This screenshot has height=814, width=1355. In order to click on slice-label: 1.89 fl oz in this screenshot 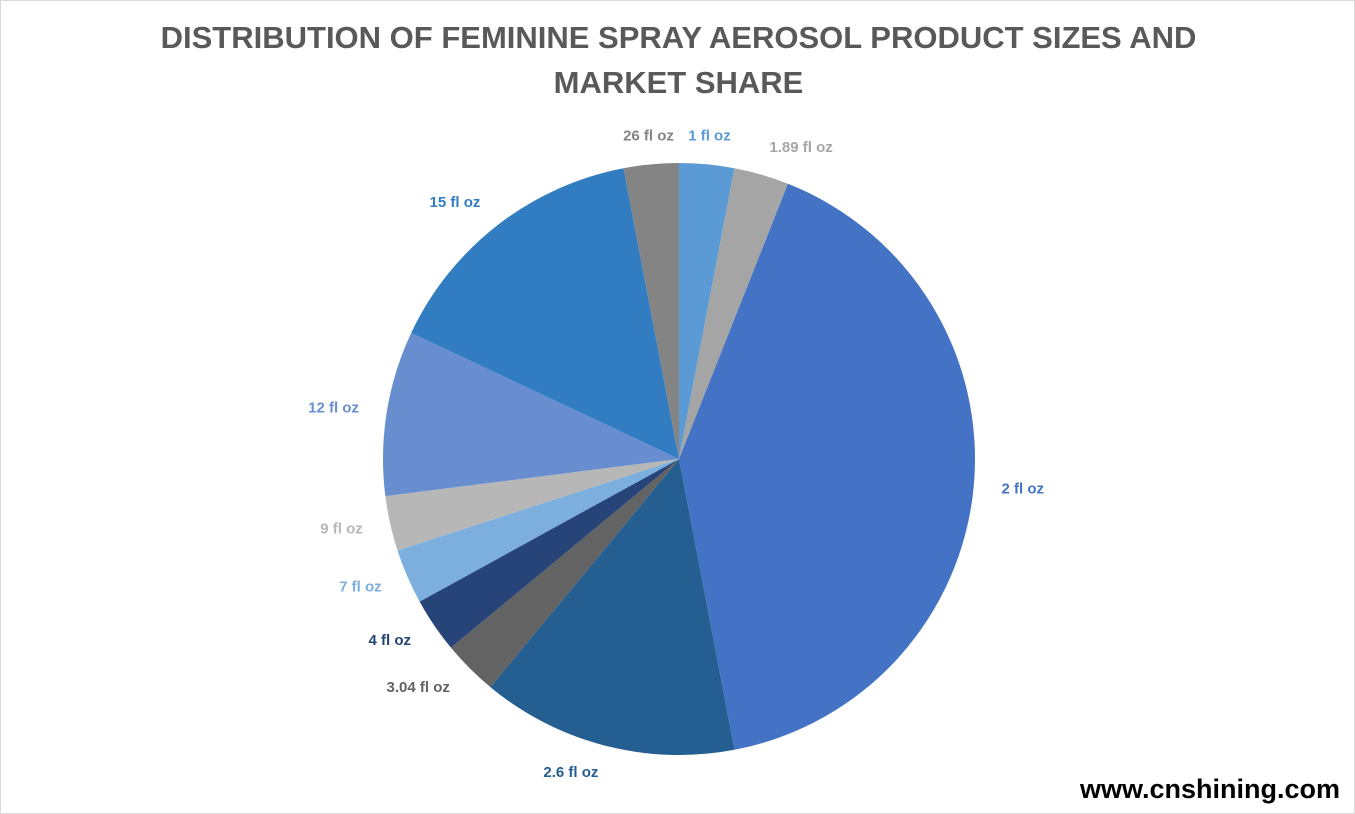, I will do `click(800, 147)`.